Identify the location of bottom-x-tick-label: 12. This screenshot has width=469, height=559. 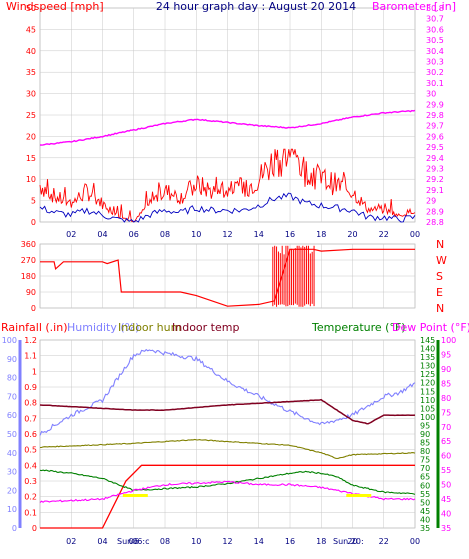
(227, 541).